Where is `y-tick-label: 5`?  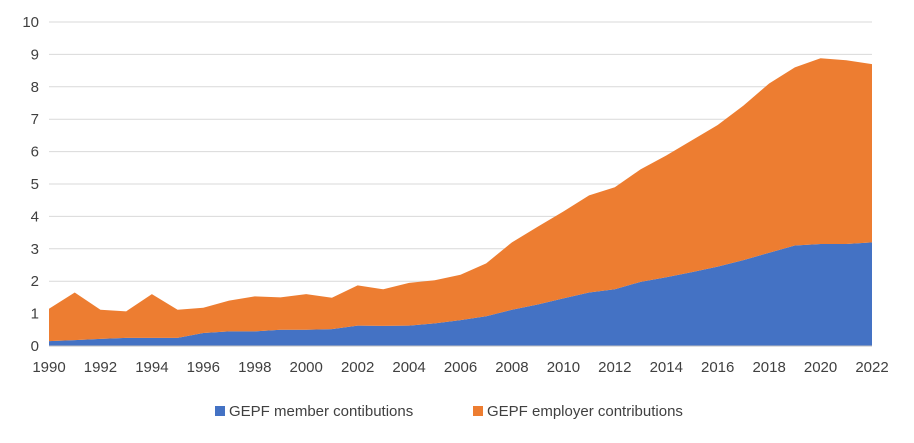 y-tick-label: 5 is located at coordinates (35, 184).